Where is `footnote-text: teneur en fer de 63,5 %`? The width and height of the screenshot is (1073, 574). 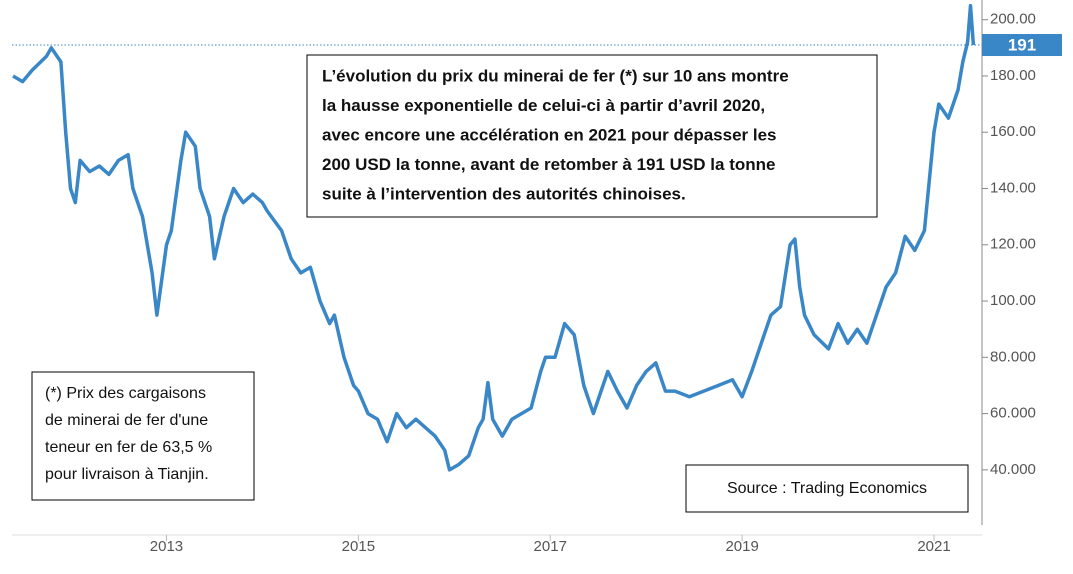 footnote-text: teneur en fer de 63,5 % is located at coordinates (128, 447).